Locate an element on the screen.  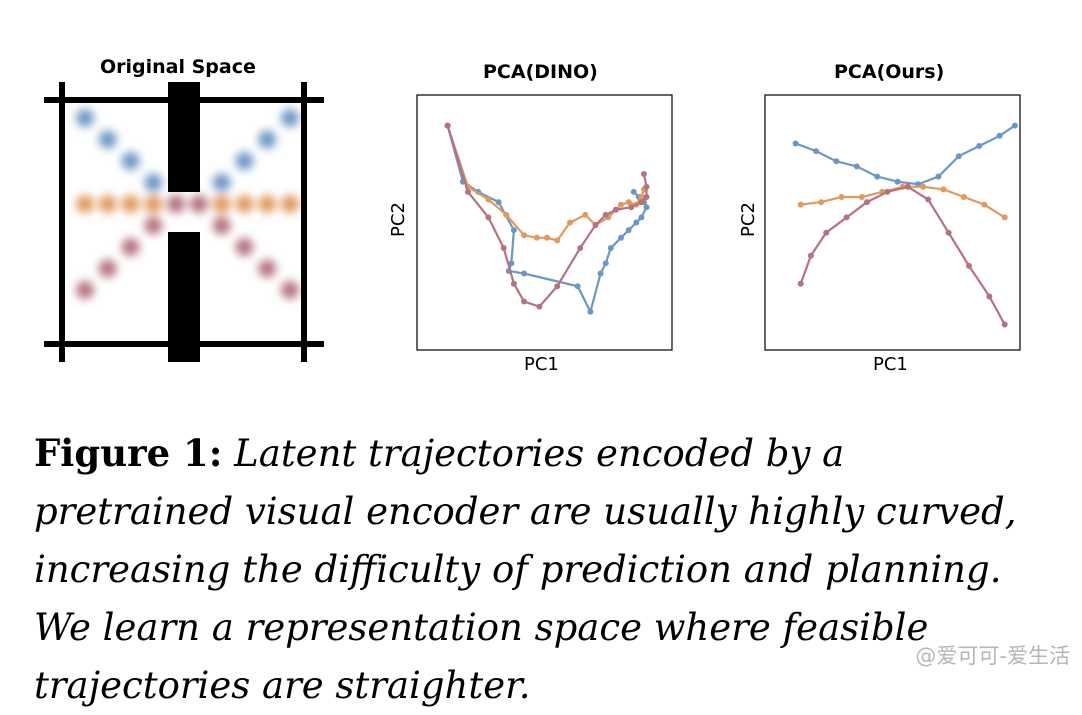
wall-upper is located at coordinates (184, 137).